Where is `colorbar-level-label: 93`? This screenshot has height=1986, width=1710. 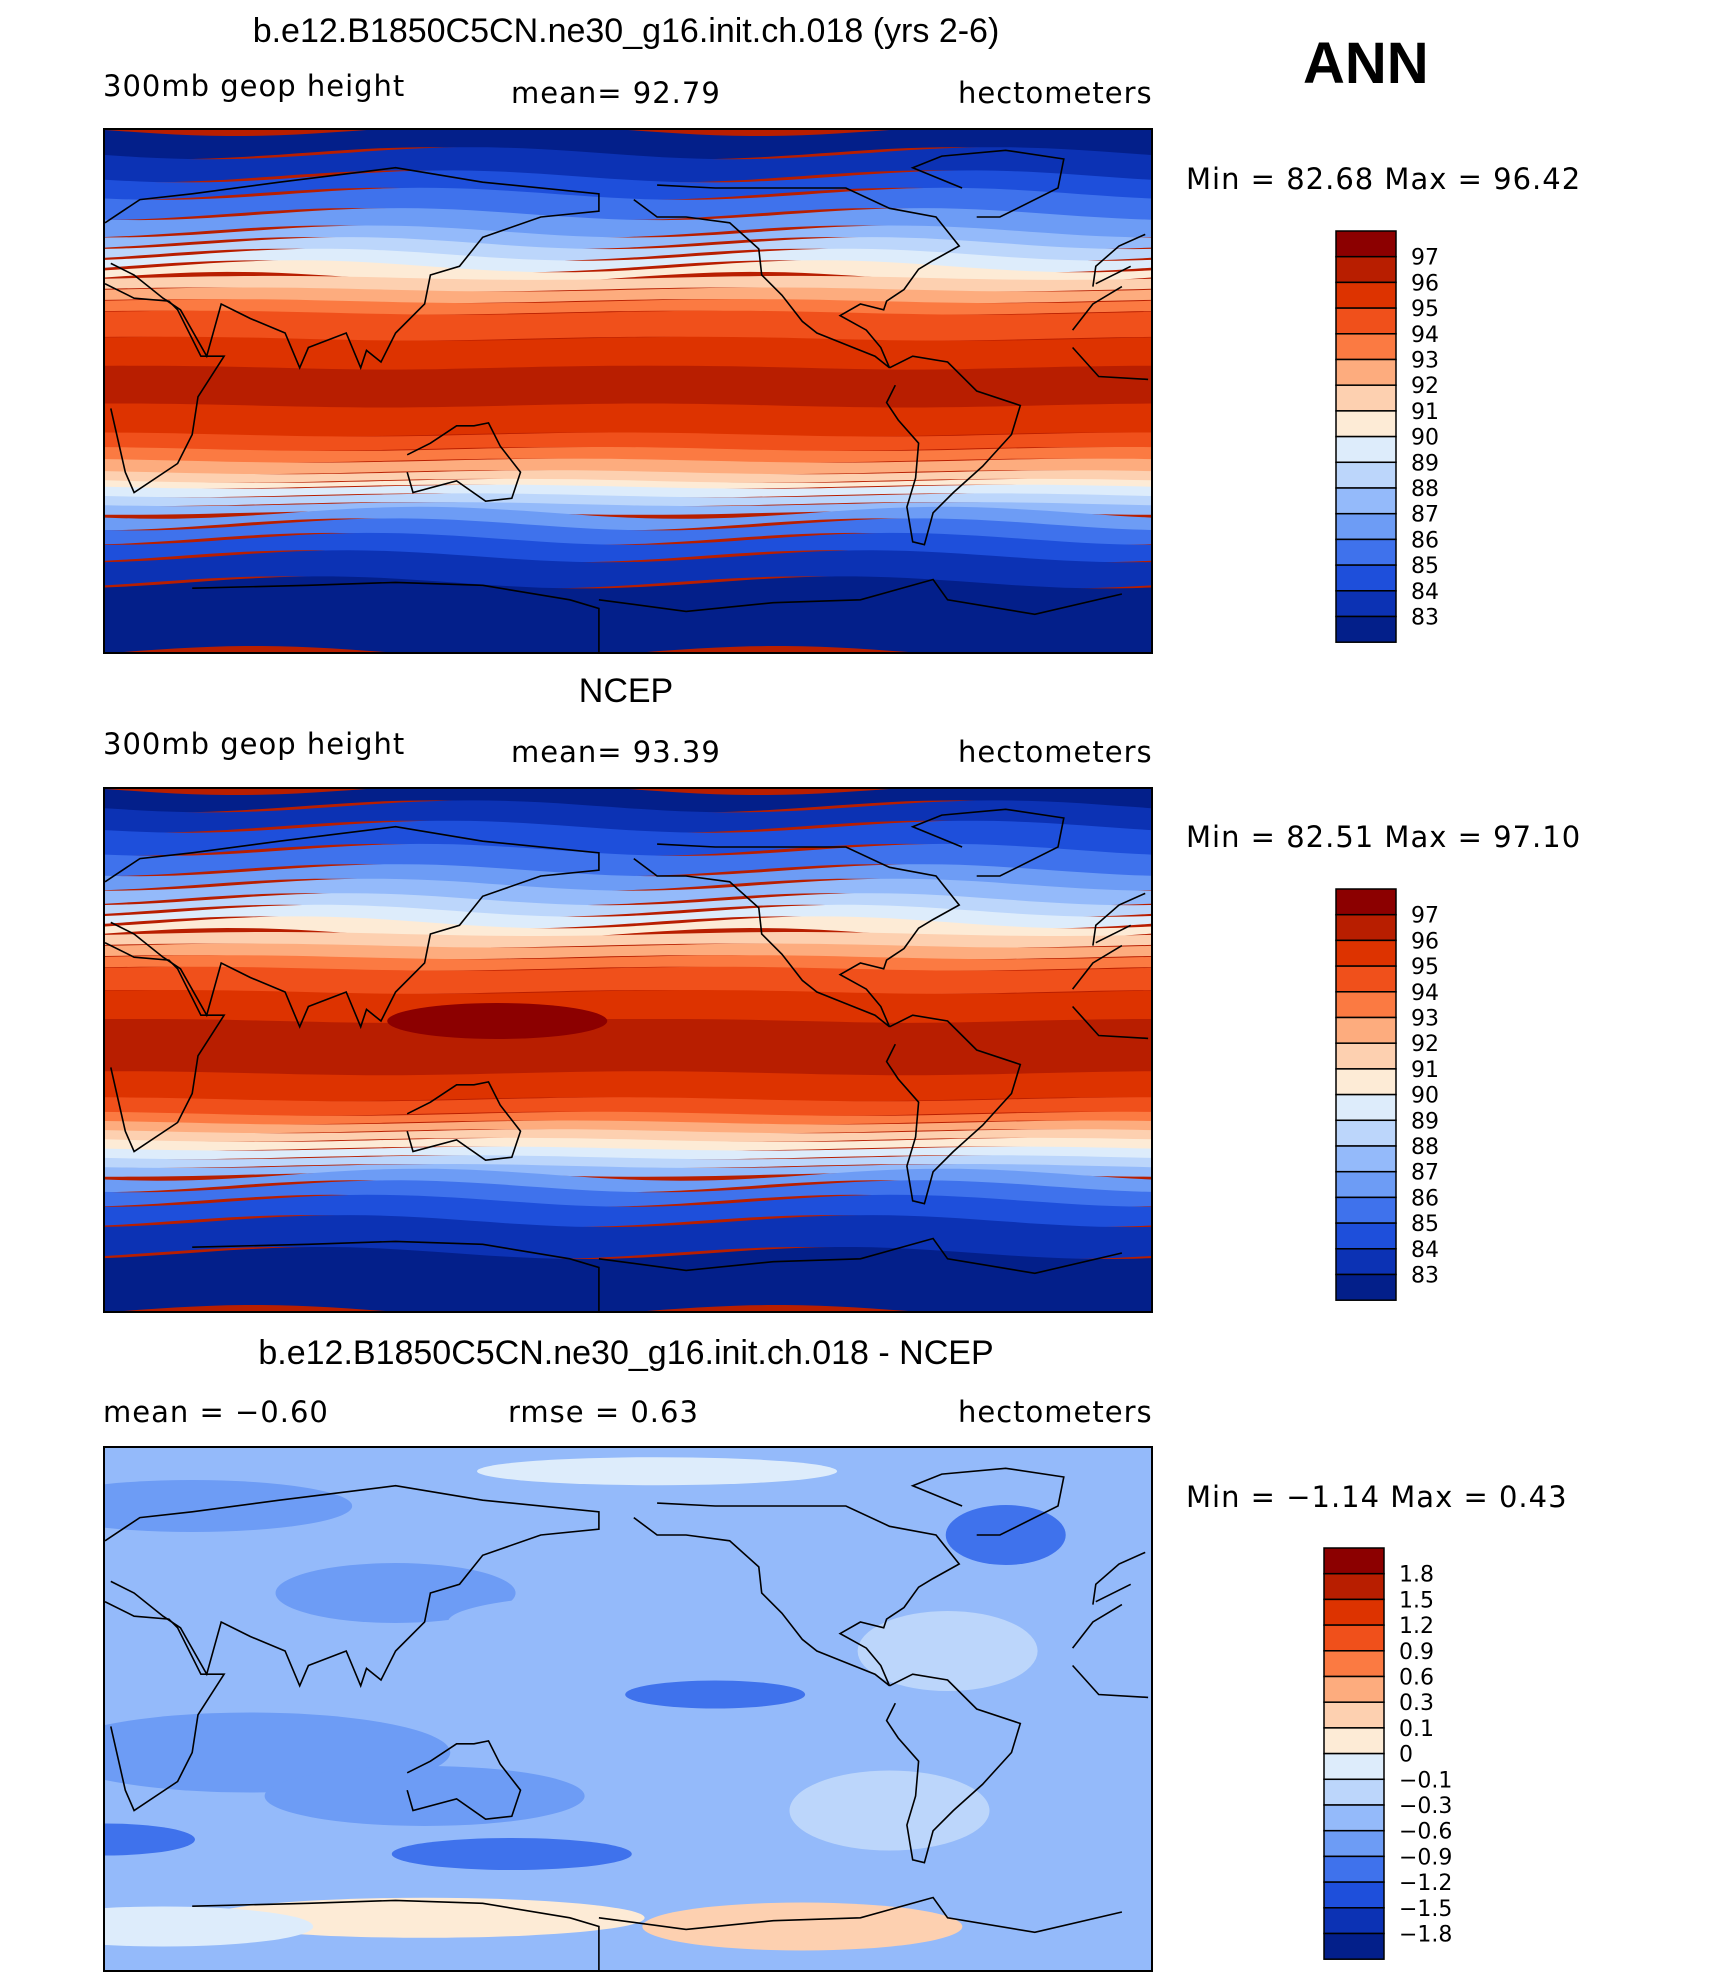
colorbar-level-label: 93 is located at coordinates (1425, 361).